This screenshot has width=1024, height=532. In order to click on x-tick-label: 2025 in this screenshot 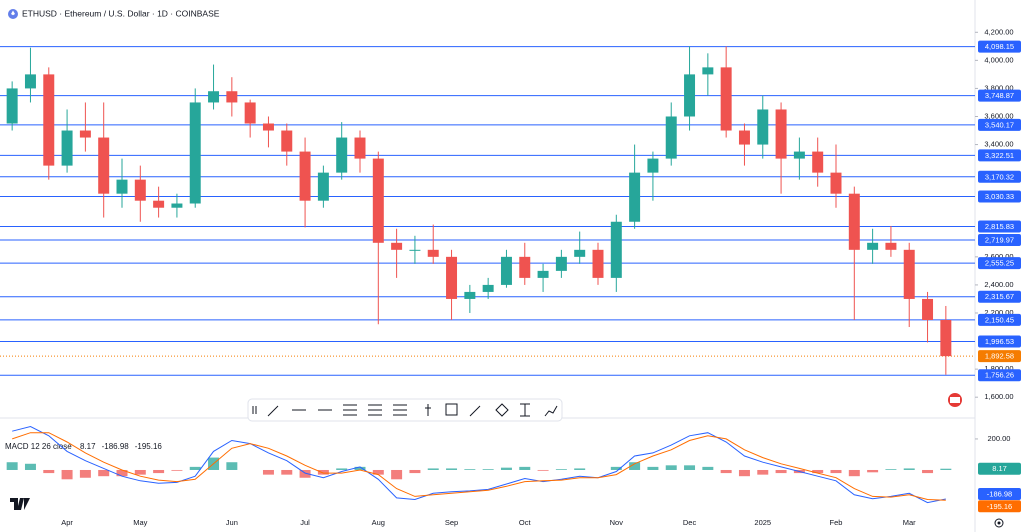, I will do `click(762, 522)`.